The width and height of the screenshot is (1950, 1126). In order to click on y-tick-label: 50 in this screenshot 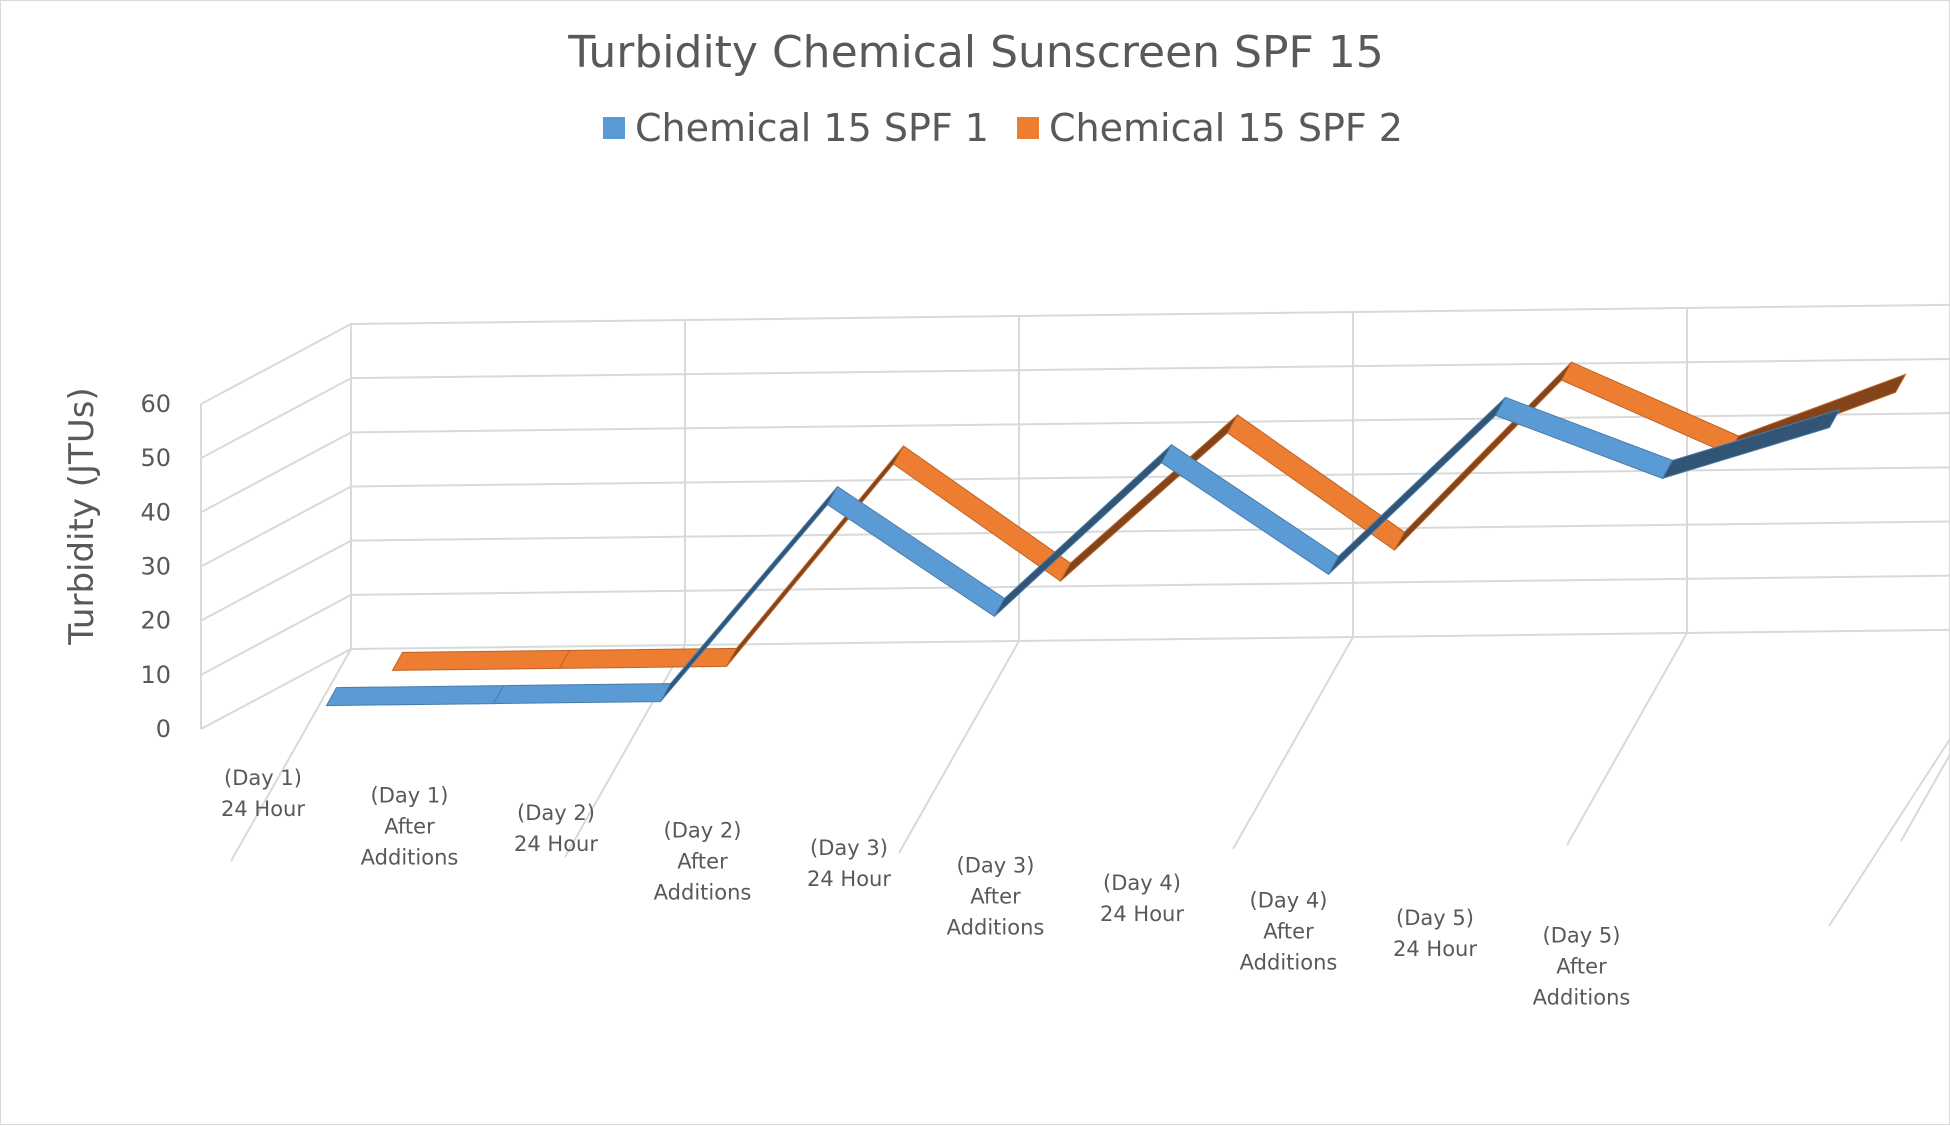, I will do `click(155, 458)`.